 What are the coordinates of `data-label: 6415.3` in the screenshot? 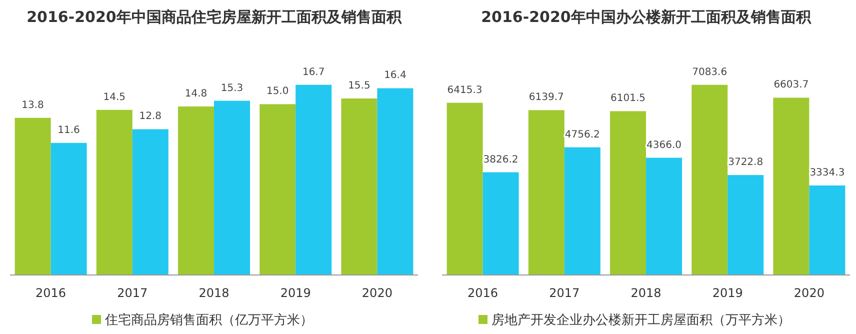 It's located at (464, 90).